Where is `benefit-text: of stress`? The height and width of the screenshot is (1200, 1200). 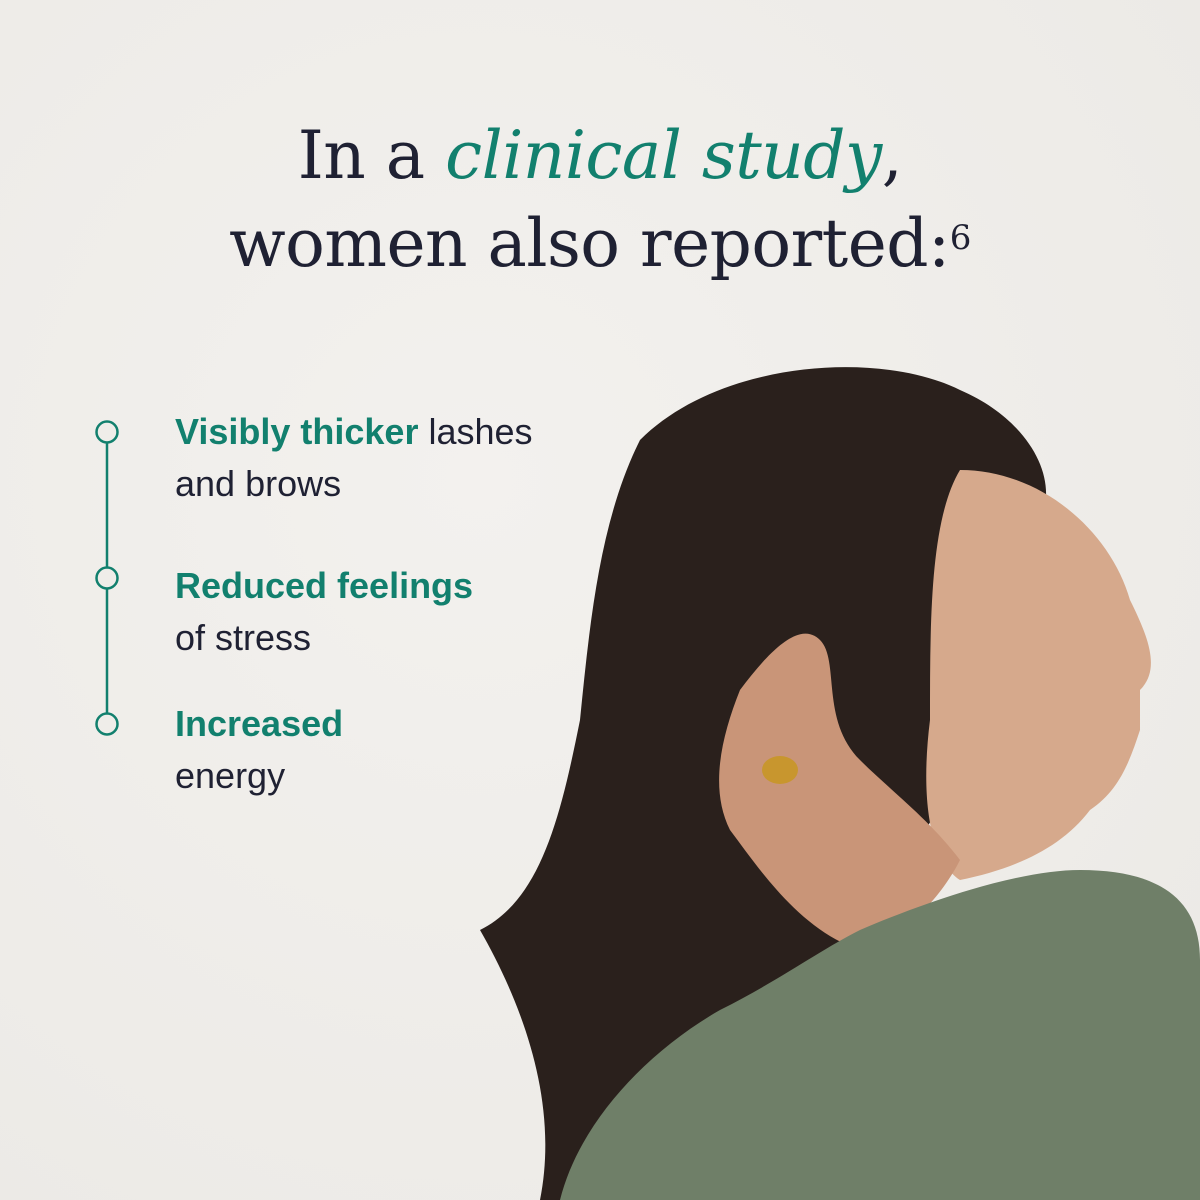 benefit-text: of stress is located at coordinates (243, 637).